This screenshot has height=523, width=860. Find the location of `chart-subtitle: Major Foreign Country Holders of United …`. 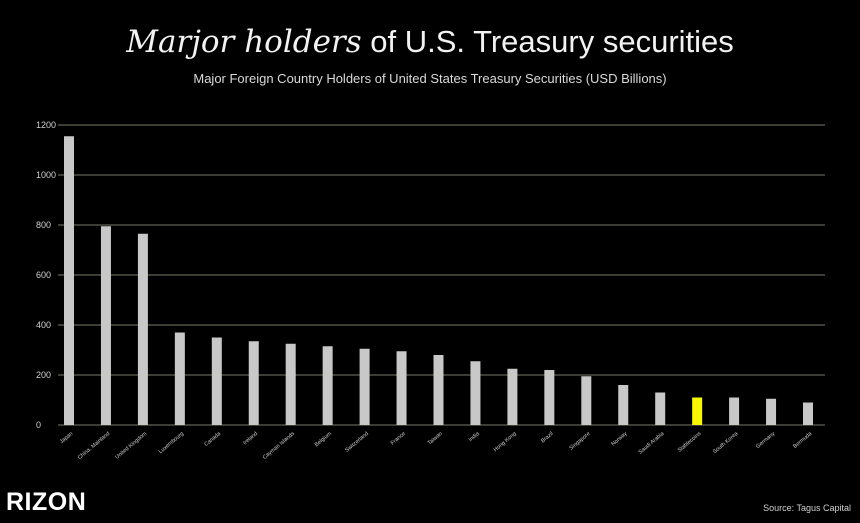

chart-subtitle: Major Foreign Country Holders of United … is located at coordinates (430, 78).